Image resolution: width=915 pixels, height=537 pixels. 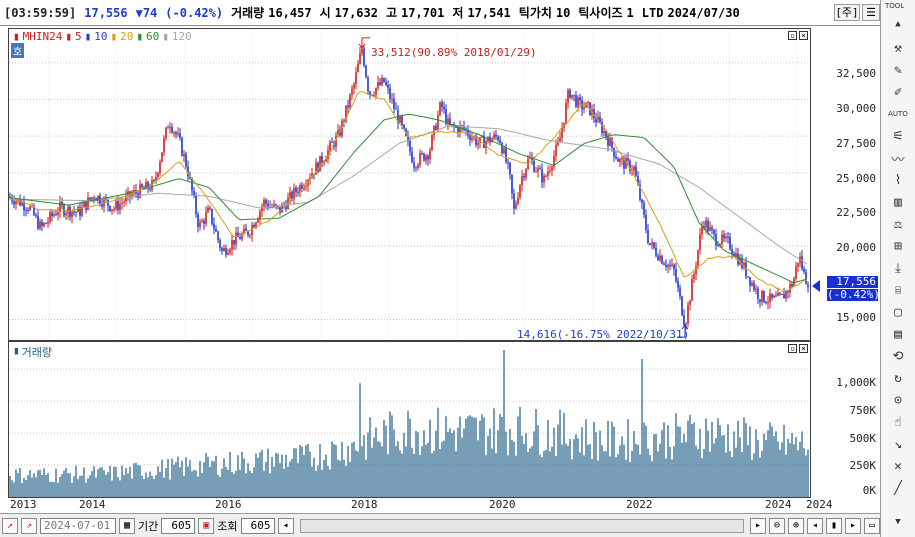 What do you see at coordinates (898, 180) in the screenshot?
I see `tick-chart-icon: ⌇` at bounding box center [898, 180].